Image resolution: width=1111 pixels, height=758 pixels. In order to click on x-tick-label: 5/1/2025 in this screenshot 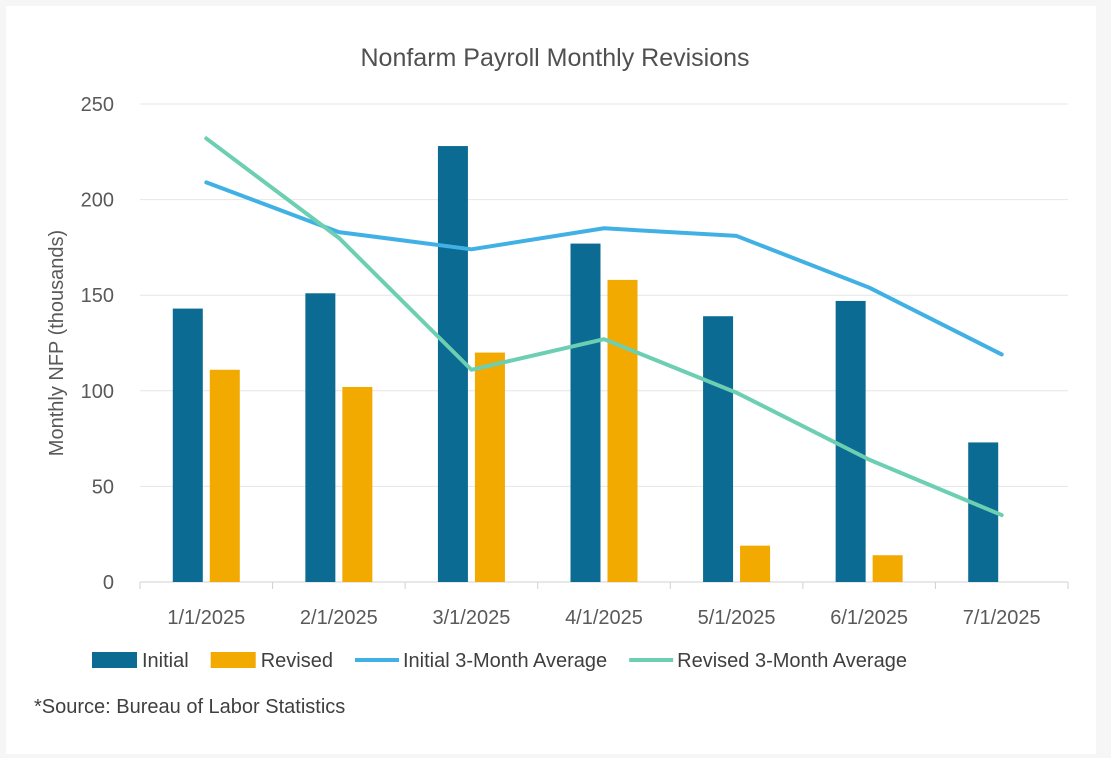, I will do `click(737, 618)`.